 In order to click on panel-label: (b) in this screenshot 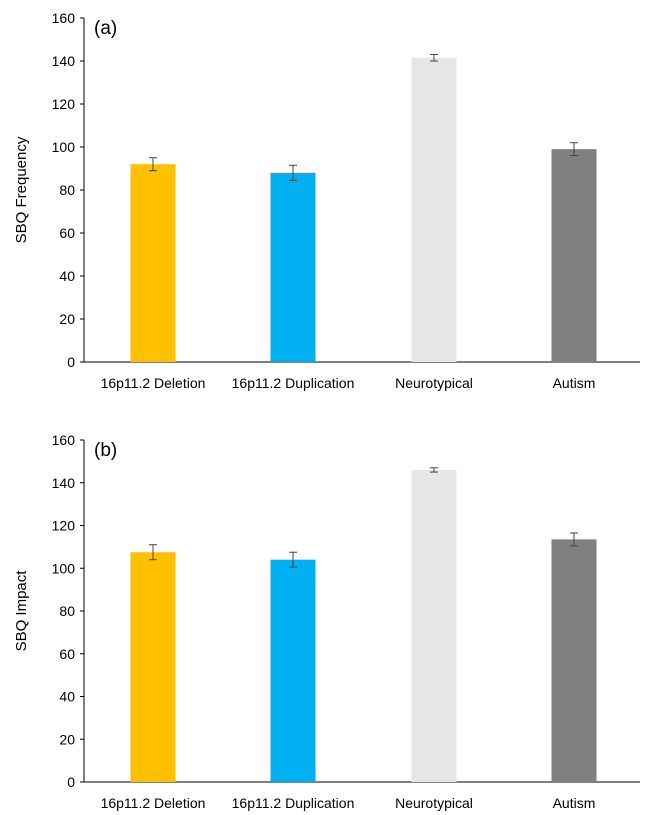, I will do `click(105, 450)`.